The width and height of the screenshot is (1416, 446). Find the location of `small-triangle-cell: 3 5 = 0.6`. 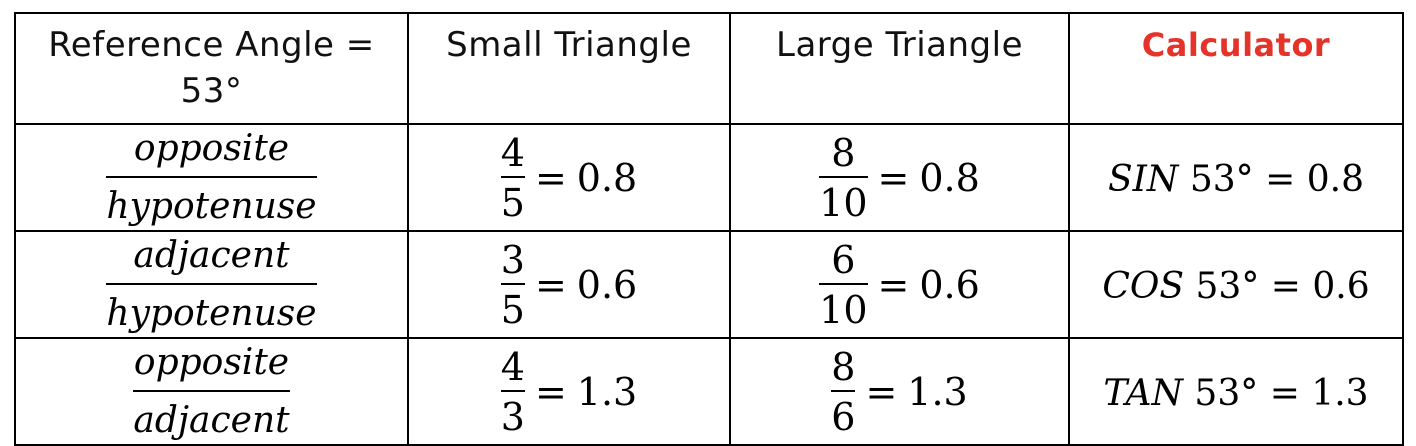

small-triangle-cell: 3 5 = 0.6 is located at coordinates (569, 284).